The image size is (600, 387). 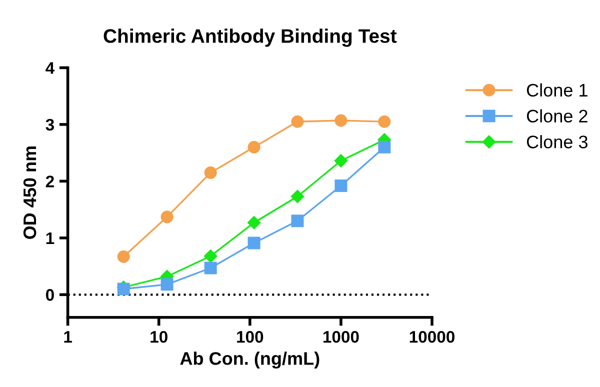 What do you see at coordinates (341, 336) in the screenshot?
I see `x-tick-label: 1000` at bounding box center [341, 336].